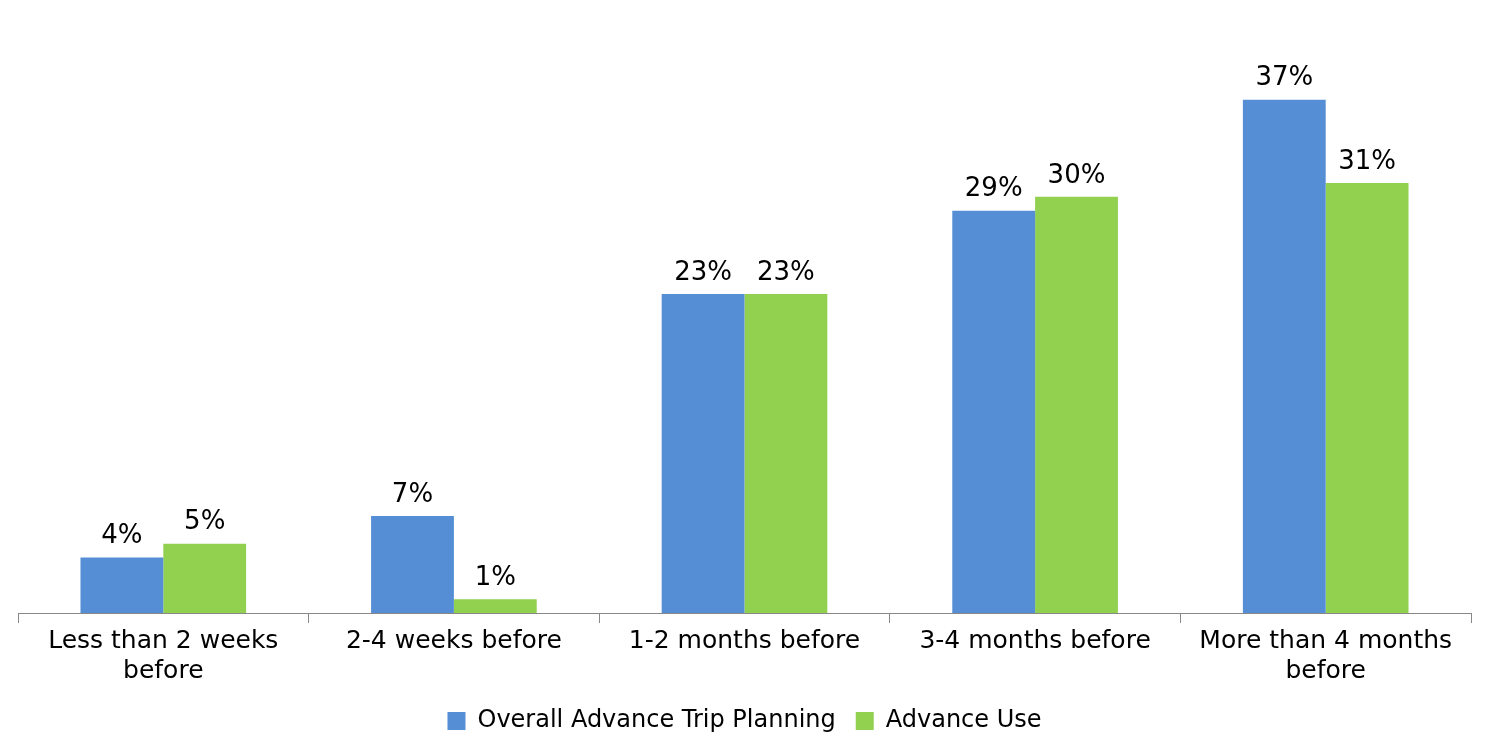 The width and height of the screenshot is (1489, 751). What do you see at coordinates (1284, 76) in the screenshot?
I see `data-label: 37%` at bounding box center [1284, 76].